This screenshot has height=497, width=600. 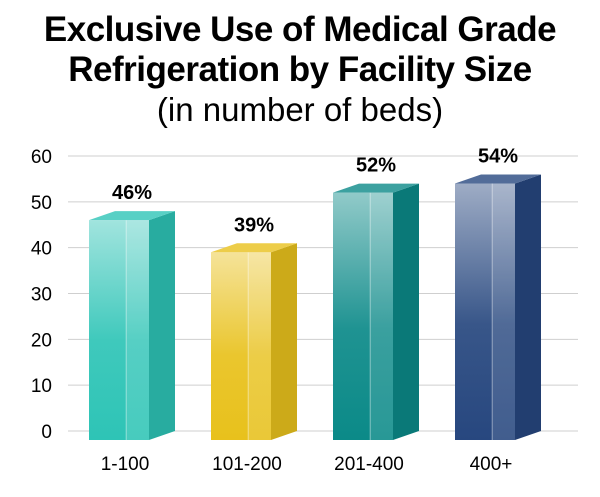 I want to click on chart-title-line-2: Refrigeration by Facility Size, so click(x=300, y=69).